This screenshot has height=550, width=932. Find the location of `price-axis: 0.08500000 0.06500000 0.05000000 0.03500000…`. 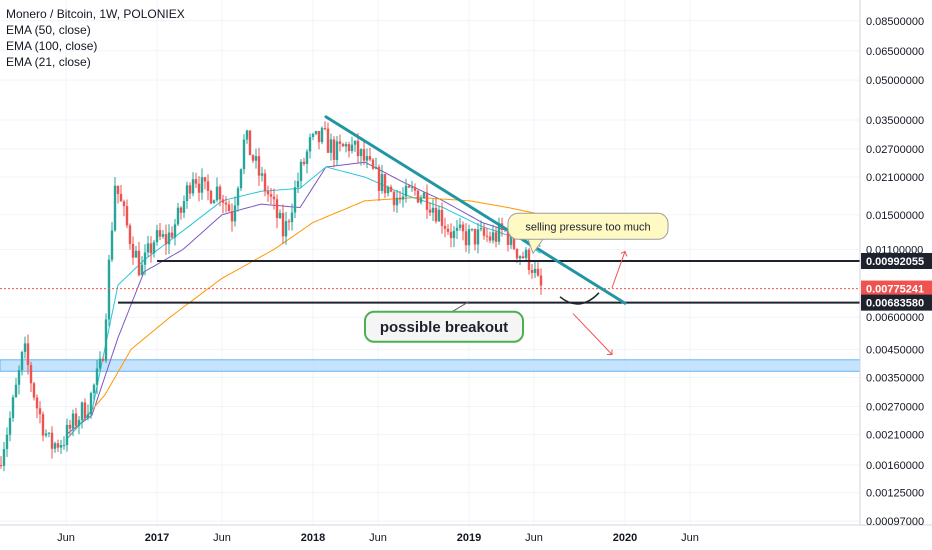

price-axis: 0.08500000 0.06500000 0.05000000 0.03500000… is located at coordinates (895, 272).